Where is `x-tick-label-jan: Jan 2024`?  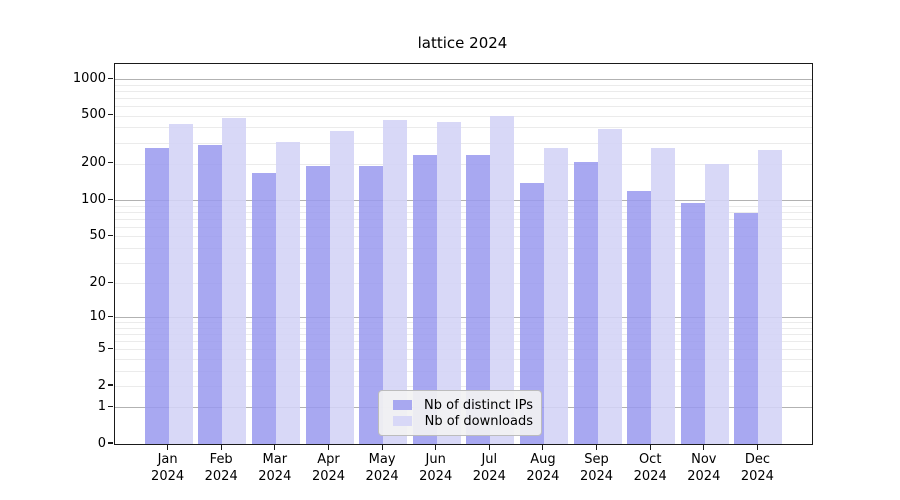 x-tick-label-jan: Jan 2024 is located at coordinates (168, 468).